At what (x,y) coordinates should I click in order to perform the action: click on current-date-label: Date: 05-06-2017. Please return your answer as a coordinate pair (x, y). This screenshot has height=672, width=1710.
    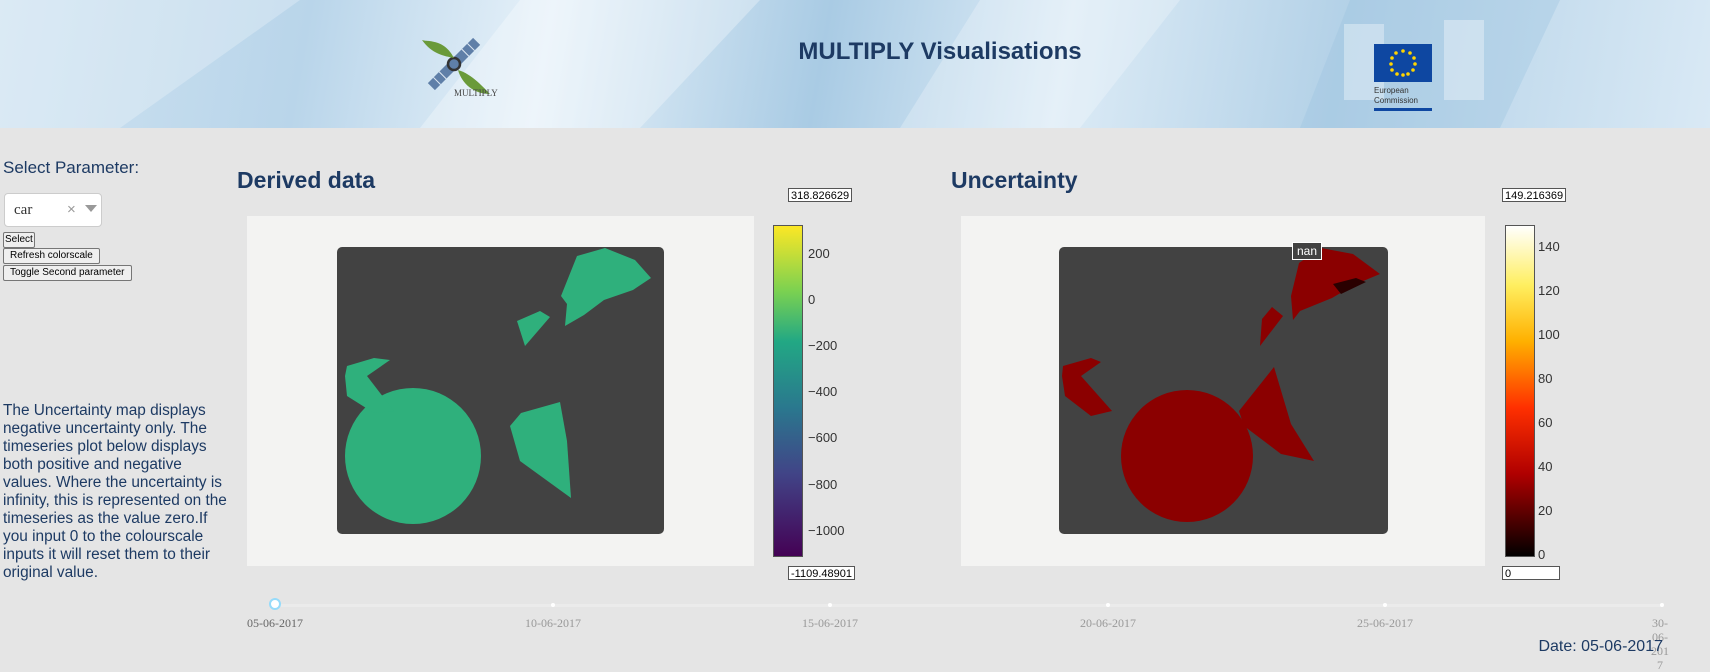
    Looking at the image, I should click on (1600, 646).